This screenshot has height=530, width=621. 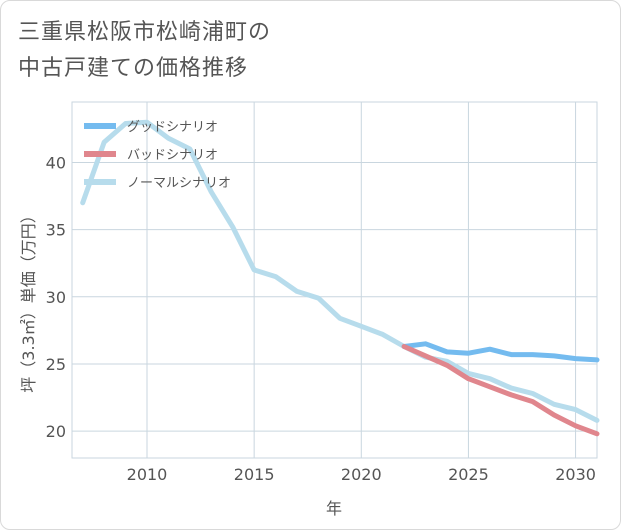 I want to click on y-tick-labels: 20 25 30 35 40, so click(x=56, y=297).